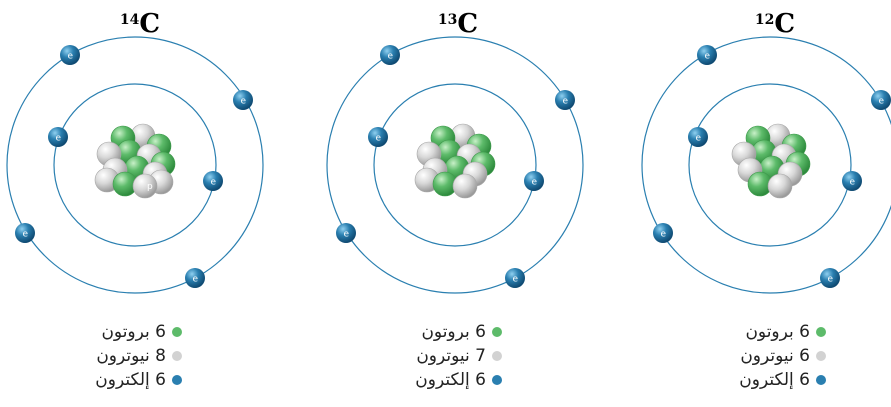  I want to click on isotope-title: 14C, so click(140, 24).